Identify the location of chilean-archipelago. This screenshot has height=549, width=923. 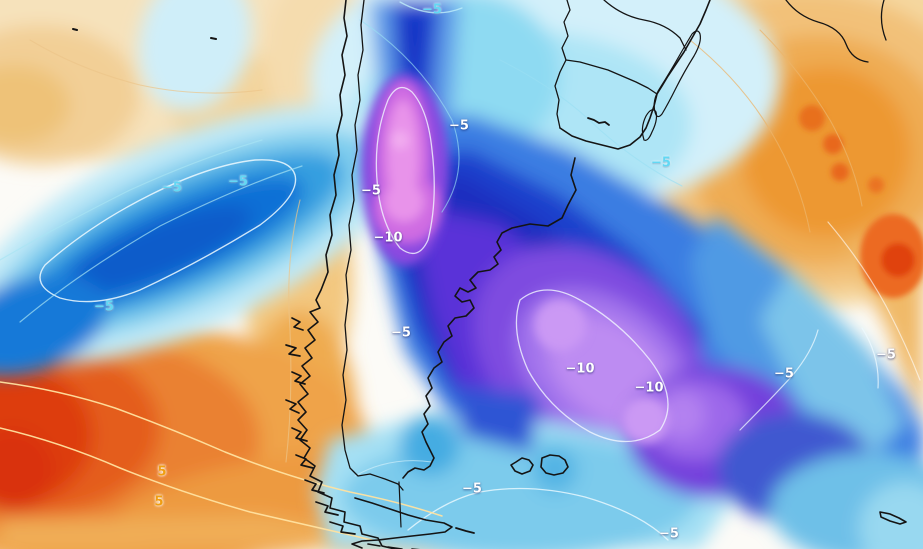
(320, 426).